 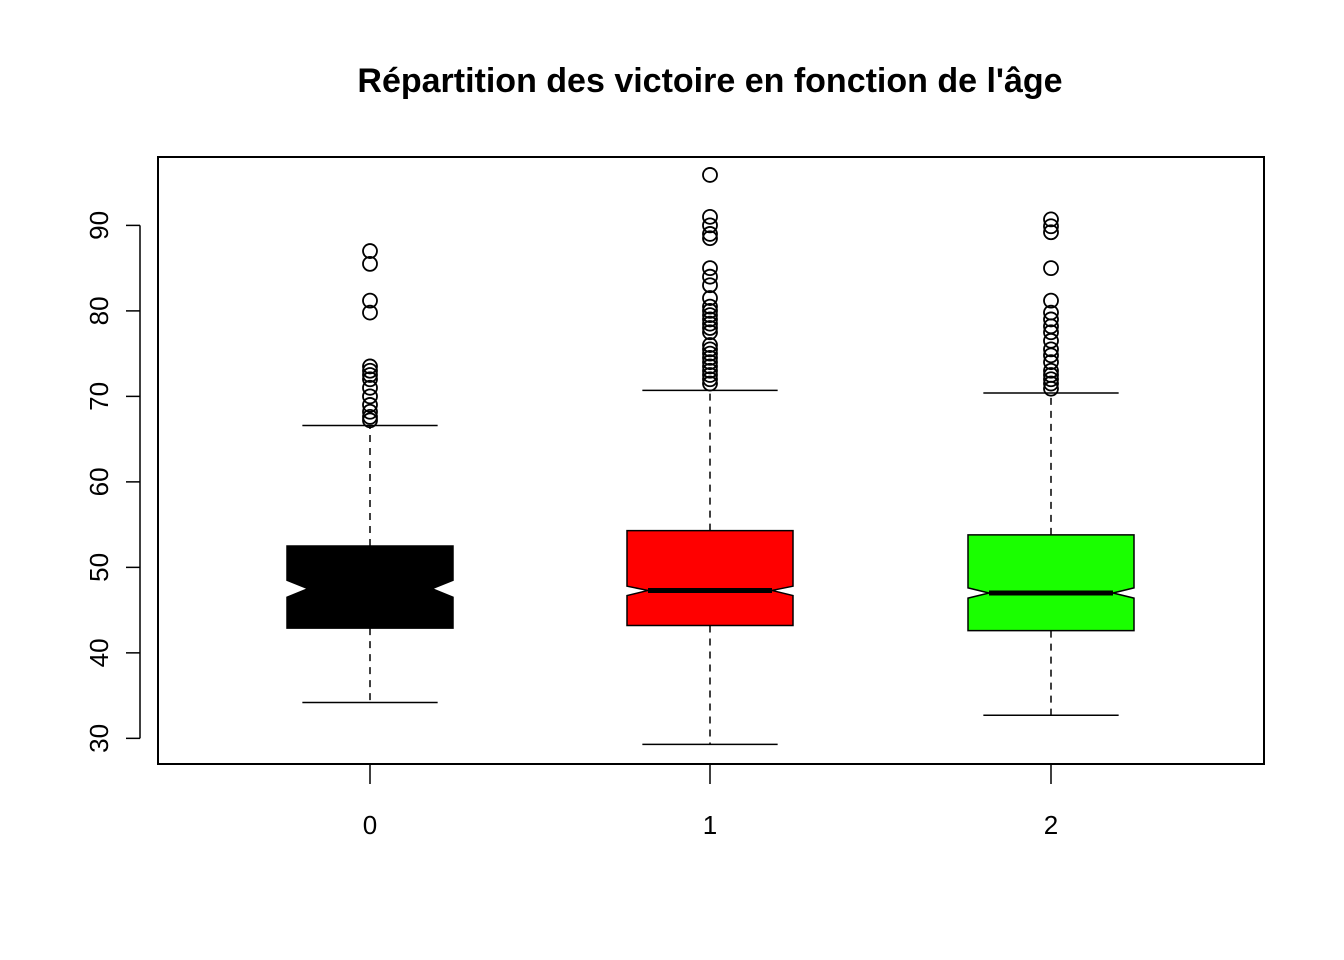 I want to click on y-tick-label: 40, so click(x=99, y=652).